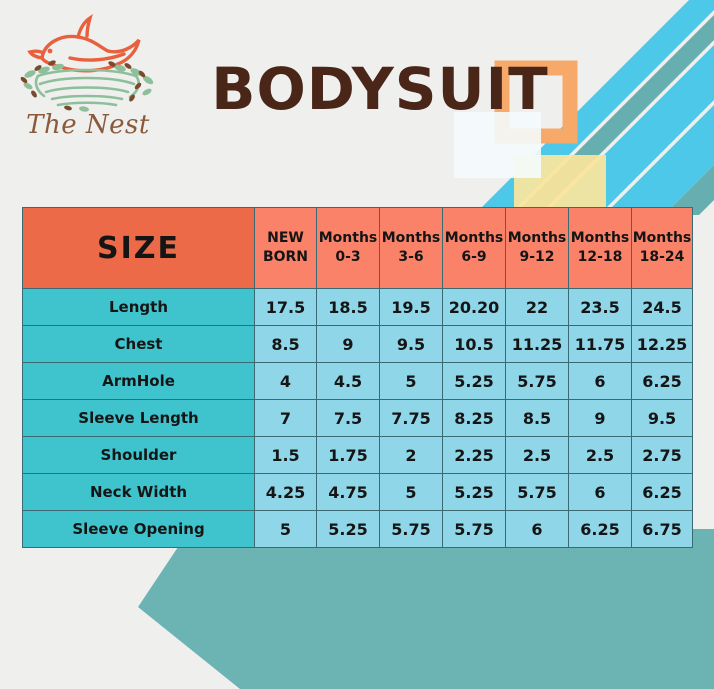 The height and width of the screenshot is (689, 714). What do you see at coordinates (474, 248) in the screenshot?
I see `header-col-6-9: Months 6-9` at bounding box center [474, 248].